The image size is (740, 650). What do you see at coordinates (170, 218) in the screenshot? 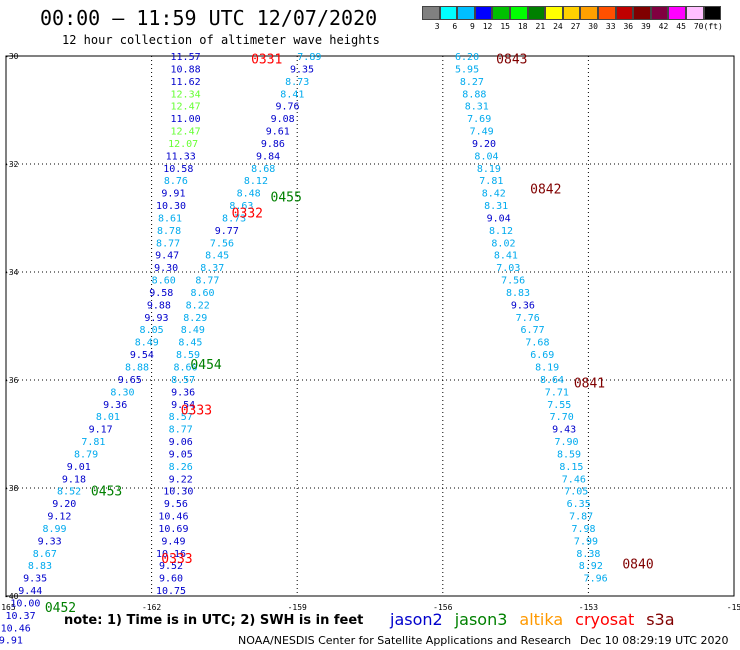
I see `swh-data-label: 8.61` at bounding box center [170, 218].